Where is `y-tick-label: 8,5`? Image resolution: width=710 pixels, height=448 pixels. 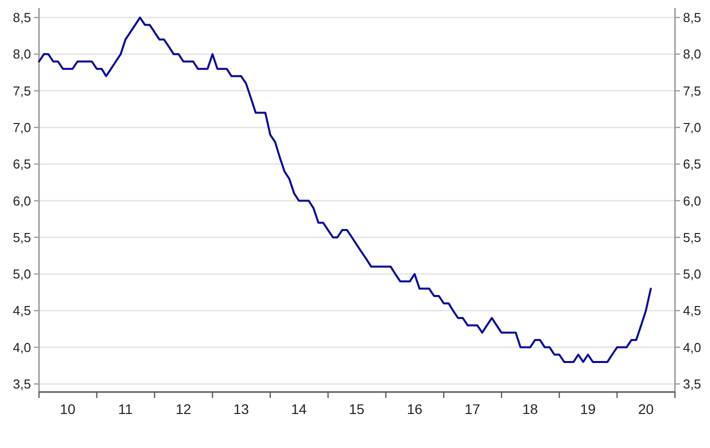 y-tick-label: 8,5 is located at coordinates (21, 18).